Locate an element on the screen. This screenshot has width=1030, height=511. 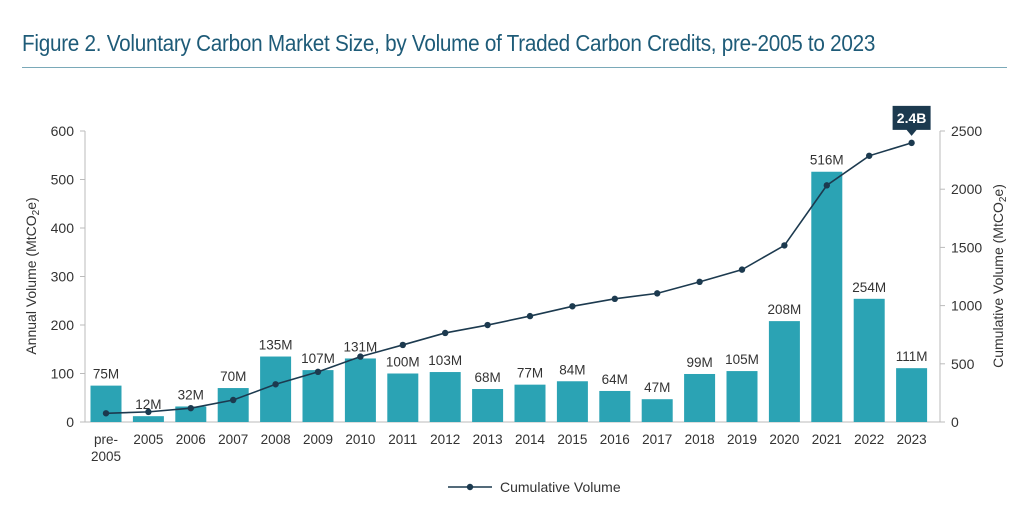
left-tick-label: 300 is located at coordinates (63, 277).